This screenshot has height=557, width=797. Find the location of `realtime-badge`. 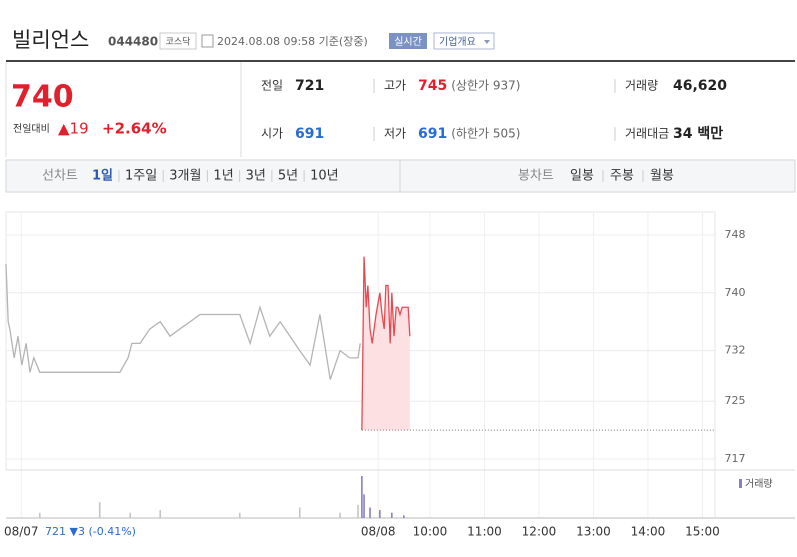

realtime-badge is located at coordinates (408, 41).